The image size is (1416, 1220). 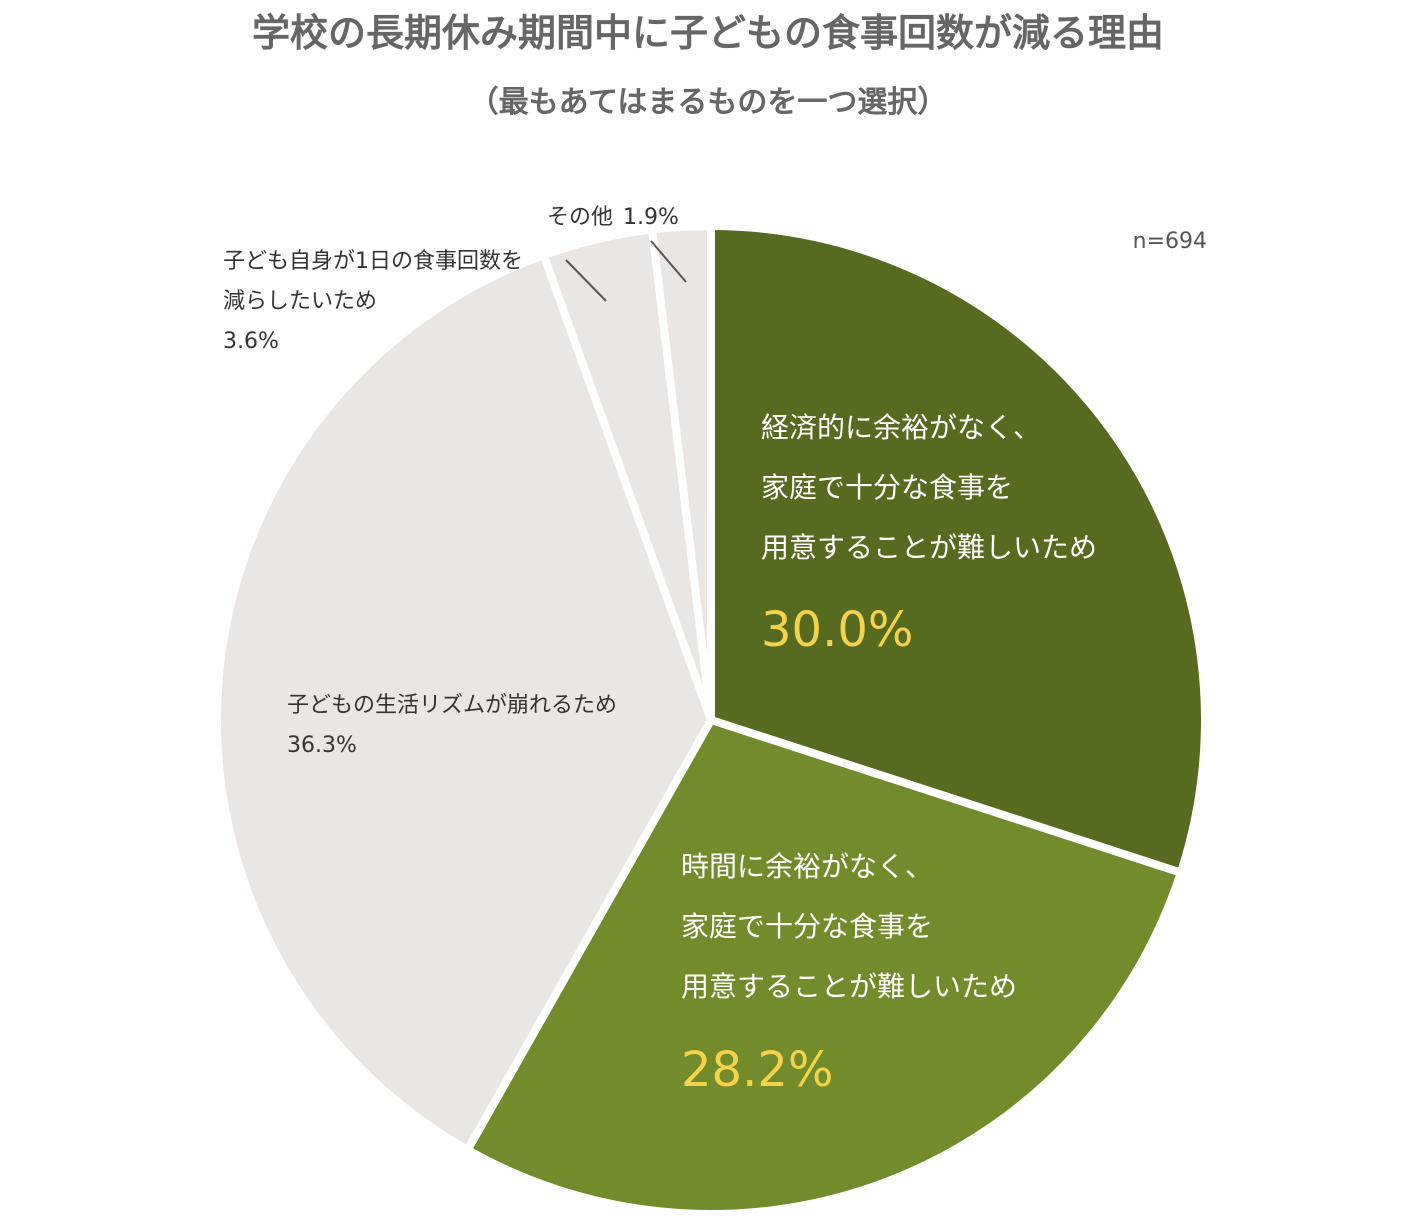 What do you see at coordinates (580, 217) in the screenshot?
I see `slice-5-label-text: その他` at bounding box center [580, 217].